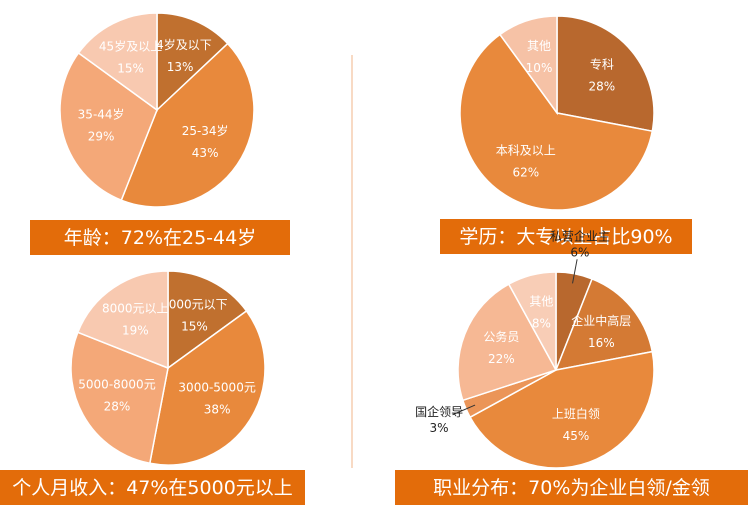 Image resolution: width=752 pixels, height=506 pixels. What do you see at coordinates (601, 320) in the screenshot?
I see `slice-category: 企业中高层` at bounding box center [601, 320].